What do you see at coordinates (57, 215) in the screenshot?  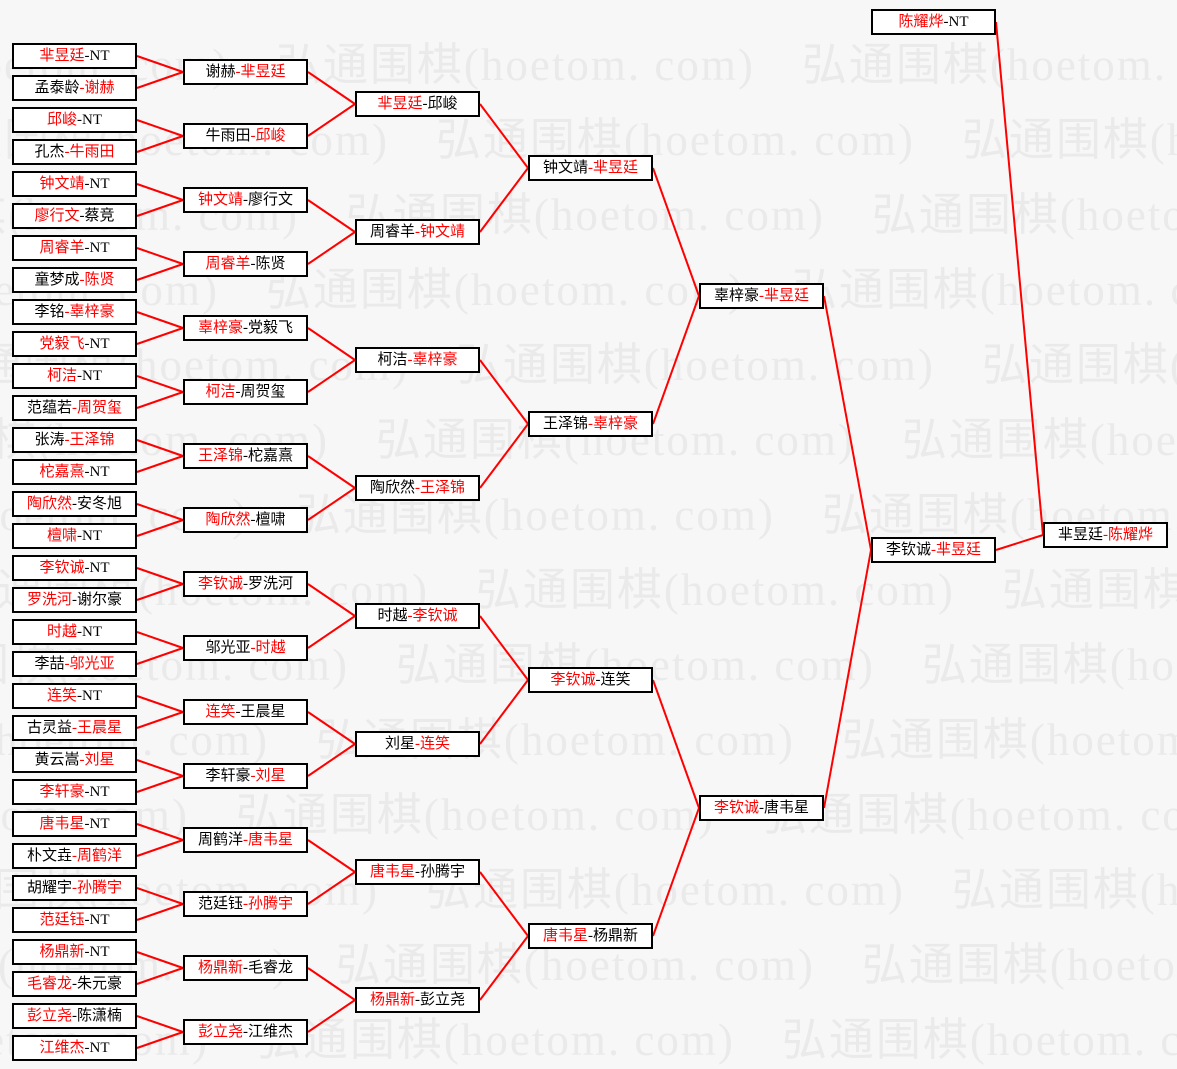 I see `player1-name: 廖行文` at bounding box center [57, 215].